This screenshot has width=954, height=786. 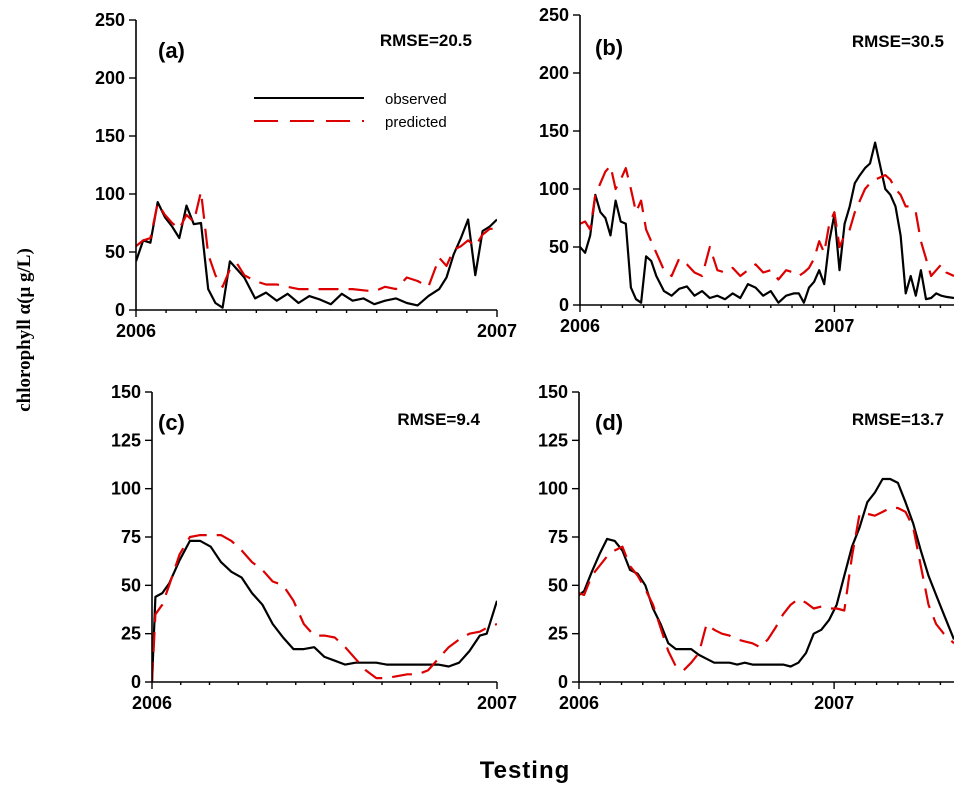 What do you see at coordinates (324, 611) in the screenshot?
I see `series-observed-line-c` at bounding box center [324, 611].